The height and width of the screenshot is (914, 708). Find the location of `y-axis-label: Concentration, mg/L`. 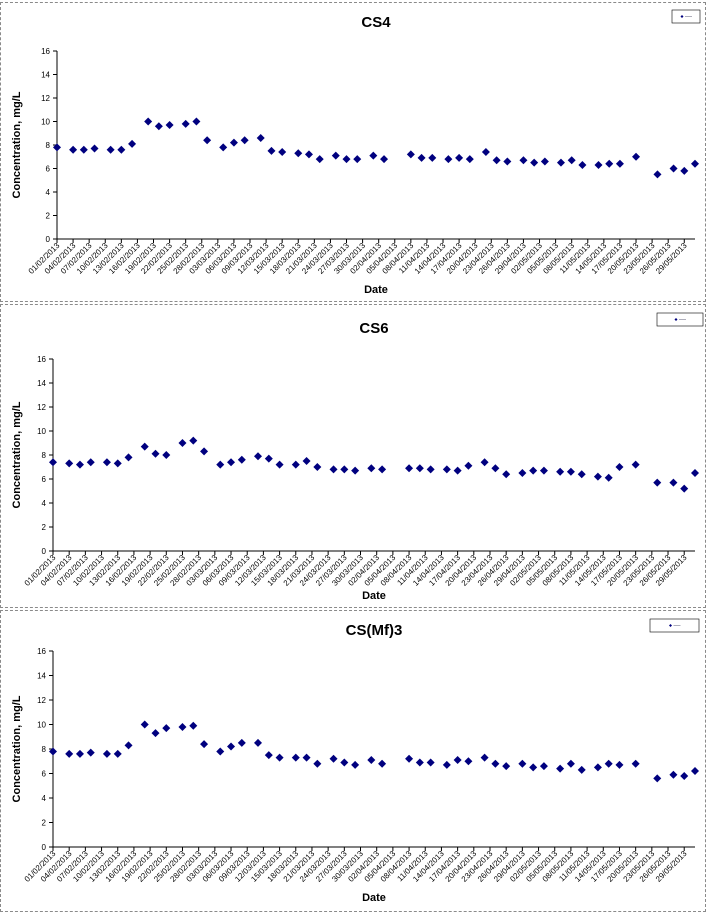

y-axis-label: Concentration, mg/L is located at coordinates (17, 748).